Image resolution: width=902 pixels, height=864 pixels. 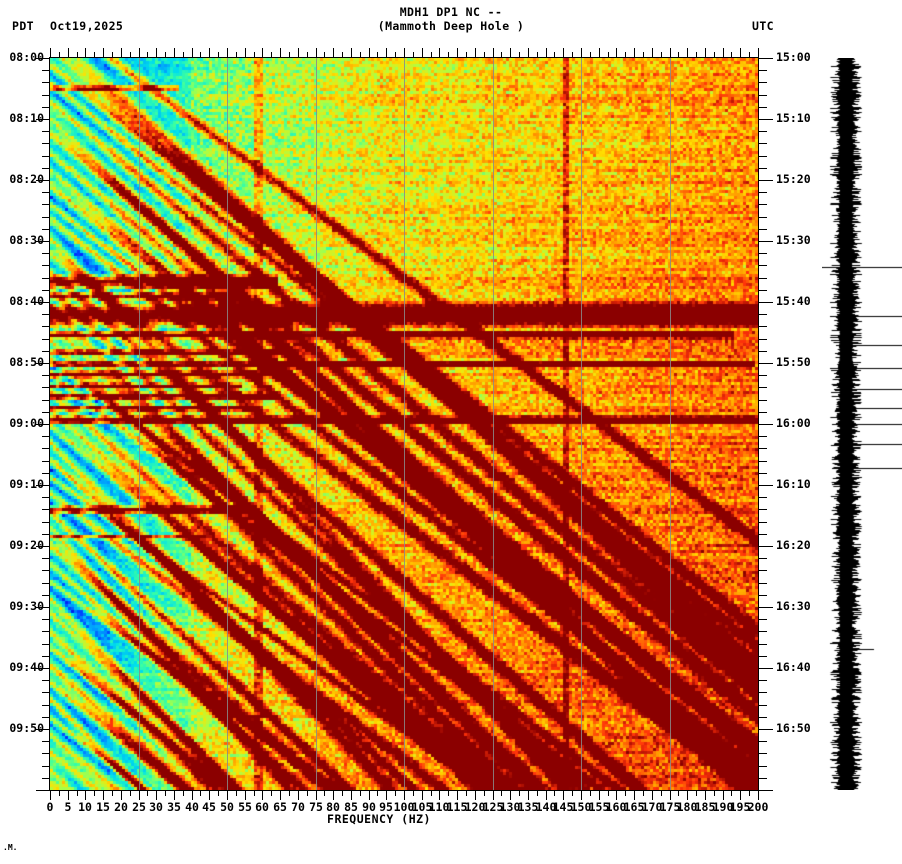 I want to click on freq-label-135: 135, so click(x=528, y=807).